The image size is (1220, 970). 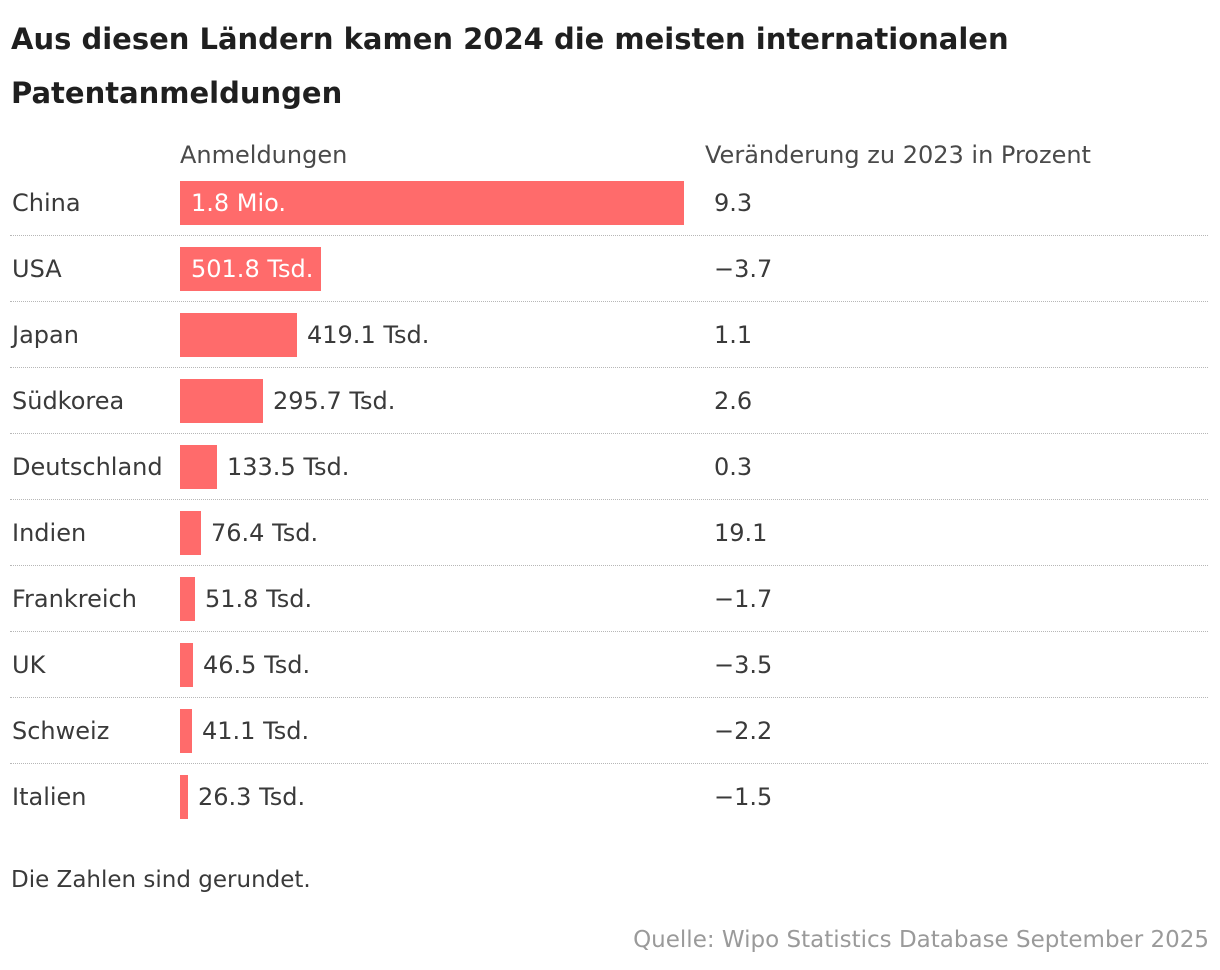 What do you see at coordinates (743, 599) in the screenshot?
I see `change-percent-value: −1.7` at bounding box center [743, 599].